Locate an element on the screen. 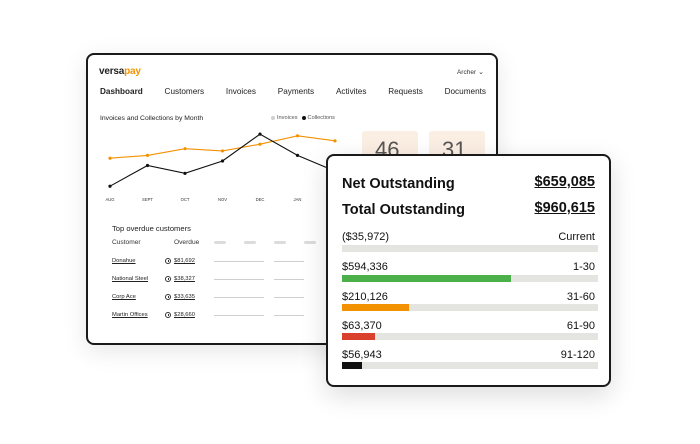 Image resolution: width=700 pixels, height=444 pixels. nav-activites: Activites is located at coordinates (351, 91).